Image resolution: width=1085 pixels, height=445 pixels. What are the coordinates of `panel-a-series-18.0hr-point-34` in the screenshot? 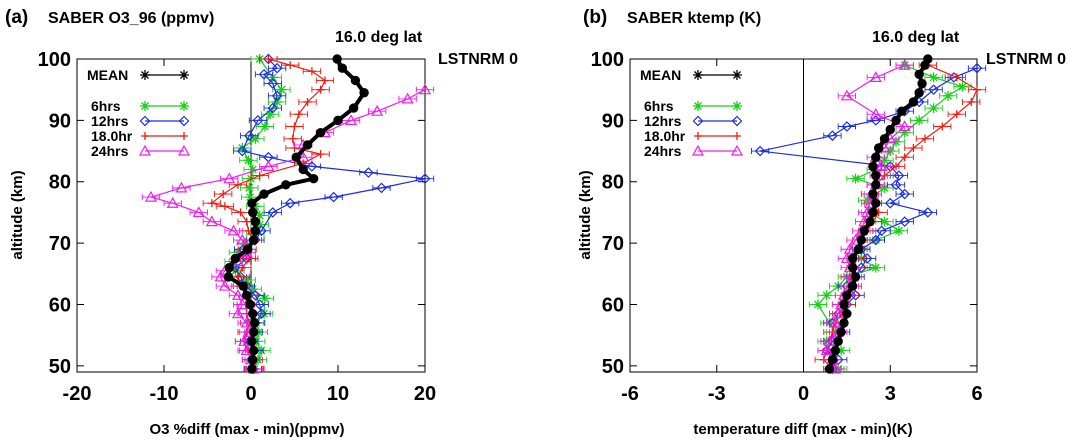 It's located at (268, 59).